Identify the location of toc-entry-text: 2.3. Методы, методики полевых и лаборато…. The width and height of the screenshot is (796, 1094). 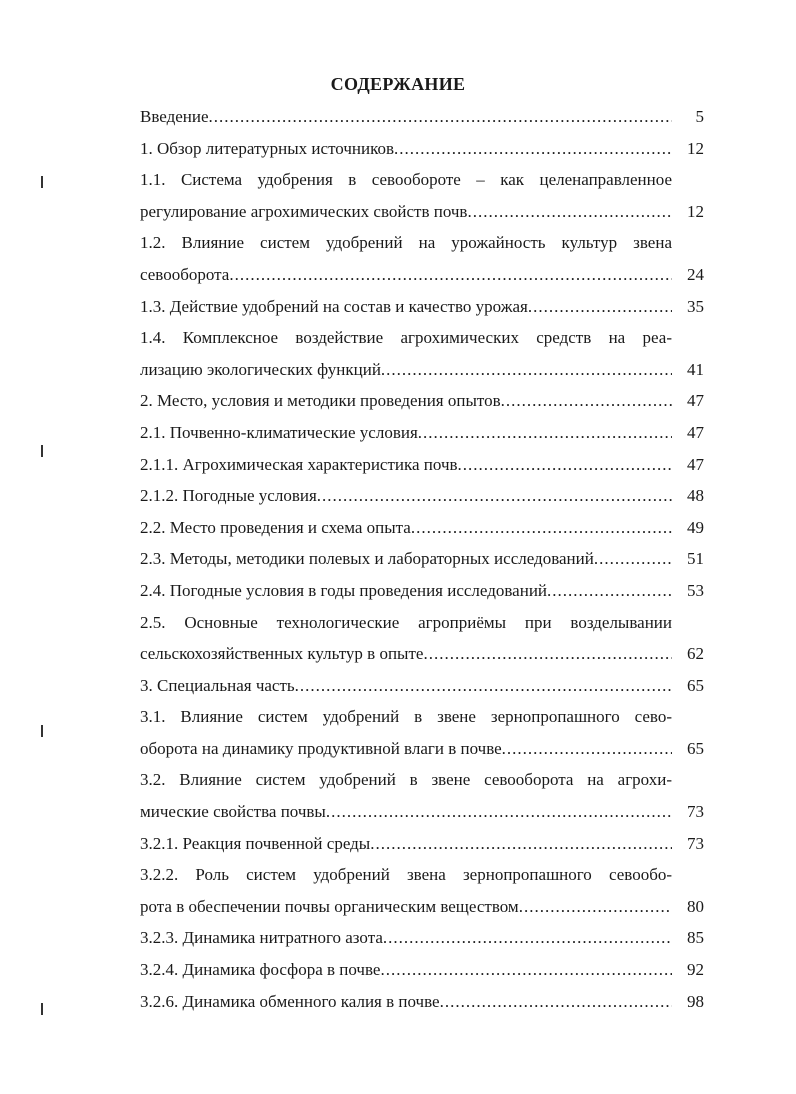
(367, 559).